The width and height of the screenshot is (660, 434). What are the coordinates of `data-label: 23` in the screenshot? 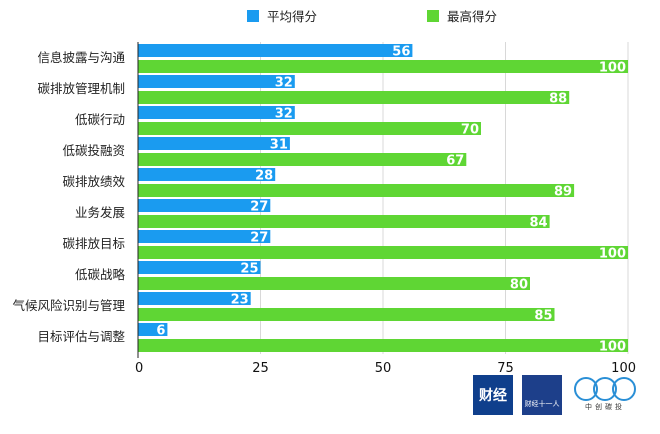 It's located at (240, 300).